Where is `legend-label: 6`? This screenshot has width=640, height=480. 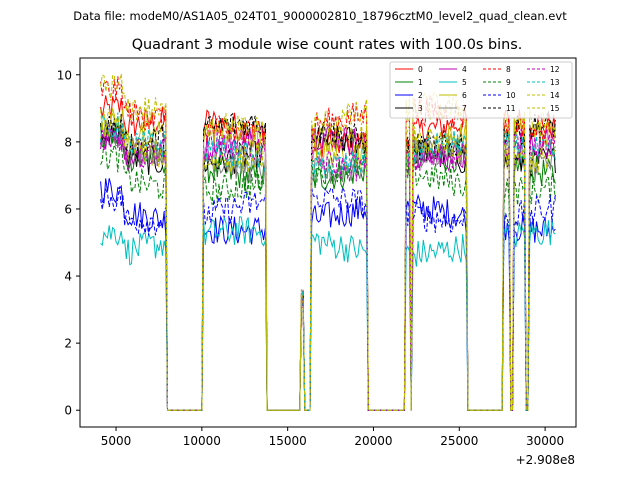 legend-label: 6 is located at coordinates (464, 95).